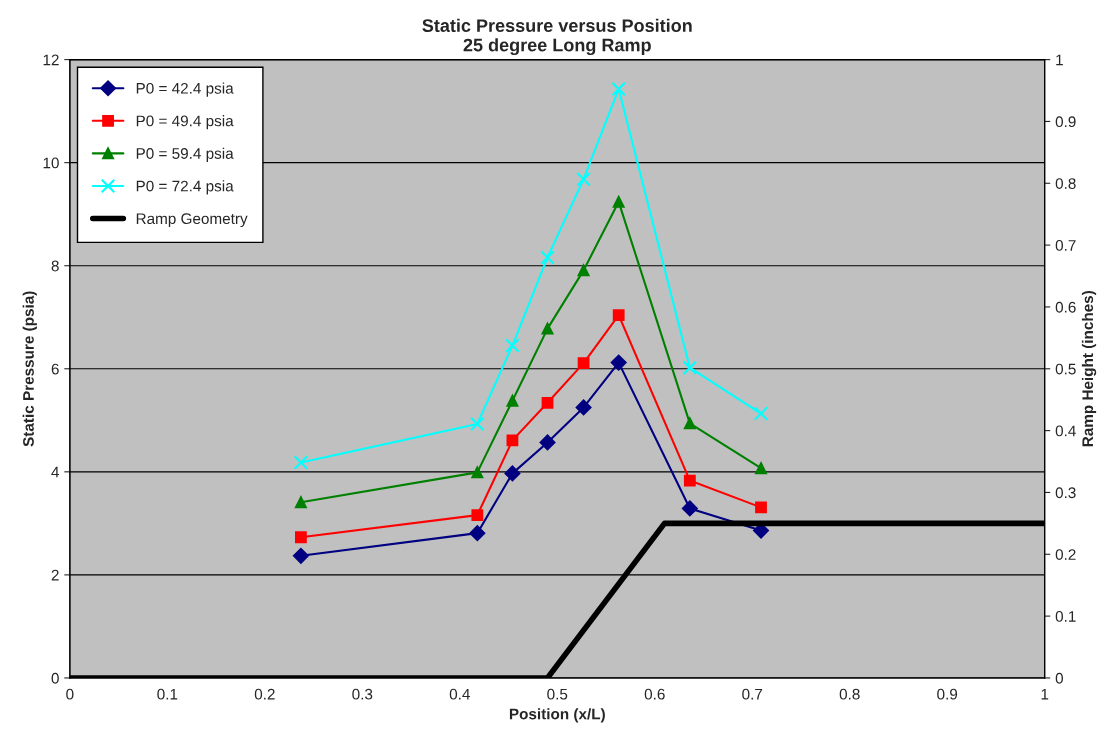  Describe the element at coordinates (1065, 493) in the screenshot. I see `y2-tick-label: 0.3` at that location.